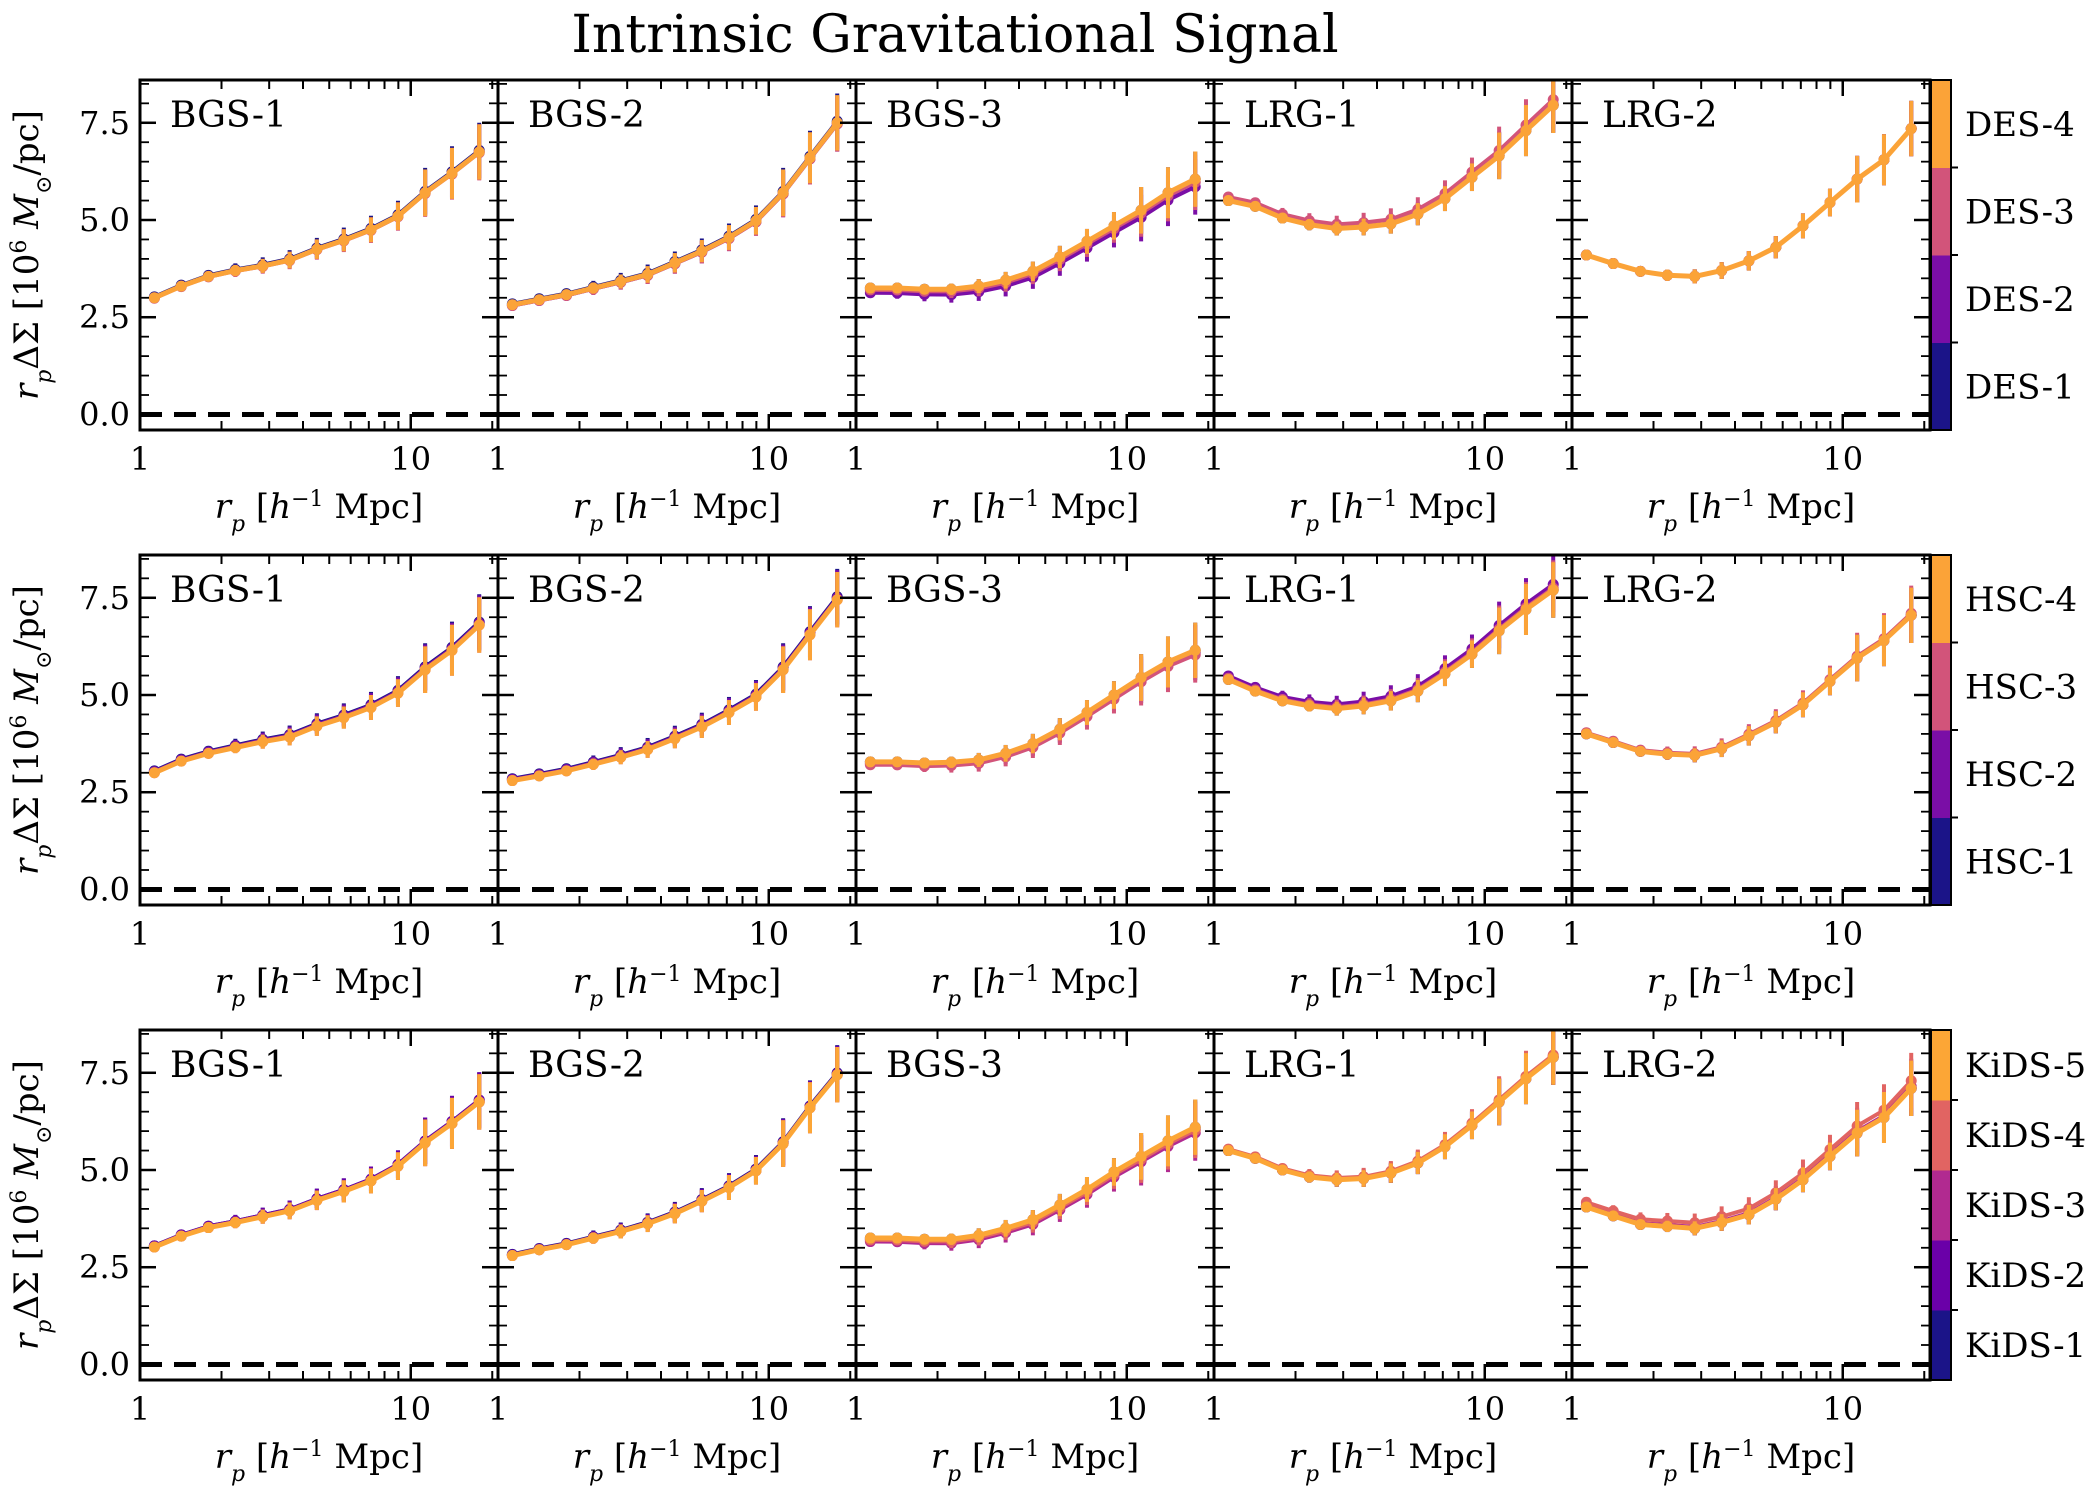 Image resolution: width=2100 pixels, height=1500 pixels. I want to click on colorbar-label: HSC-1, so click(2021, 862).